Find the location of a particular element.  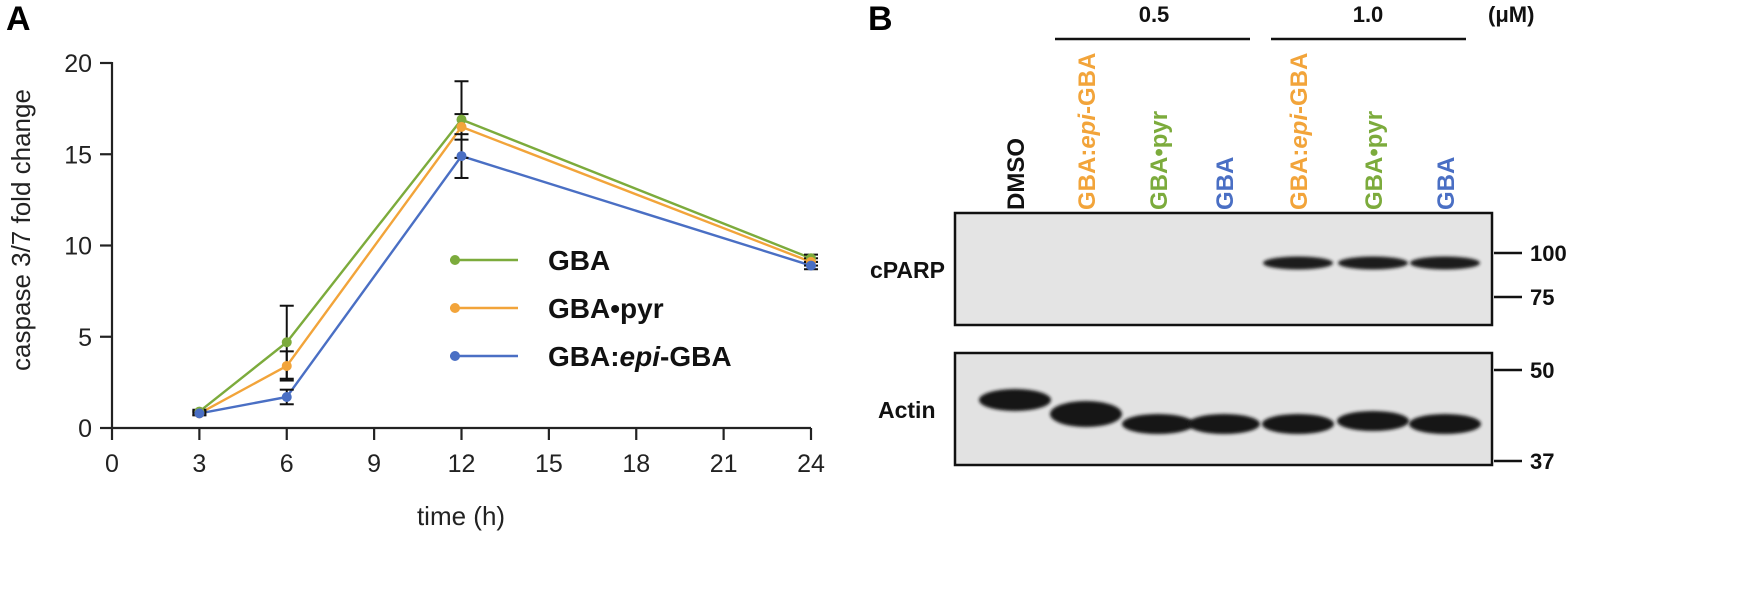

legend: GBA GBA•pyr GBA:epi-GBA is located at coordinates (591, 308).